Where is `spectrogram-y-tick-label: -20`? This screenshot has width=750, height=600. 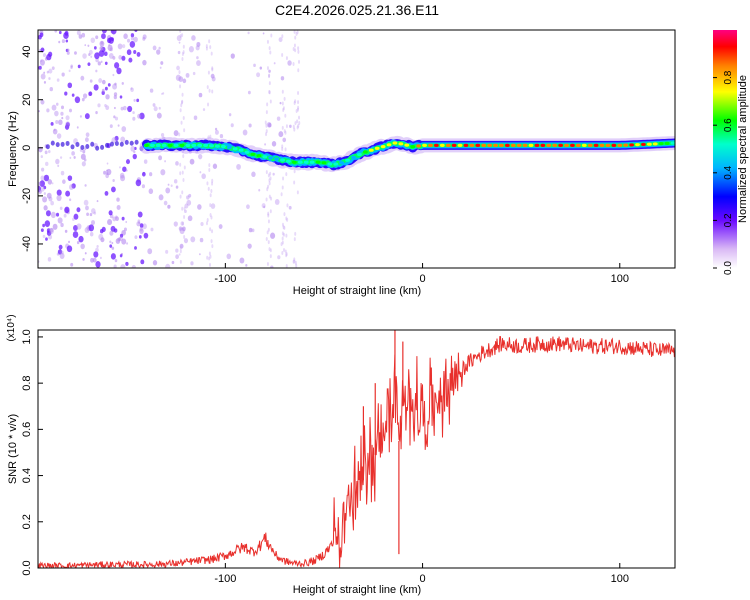
spectrogram-y-tick-label: -20 is located at coordinates (27, 196).